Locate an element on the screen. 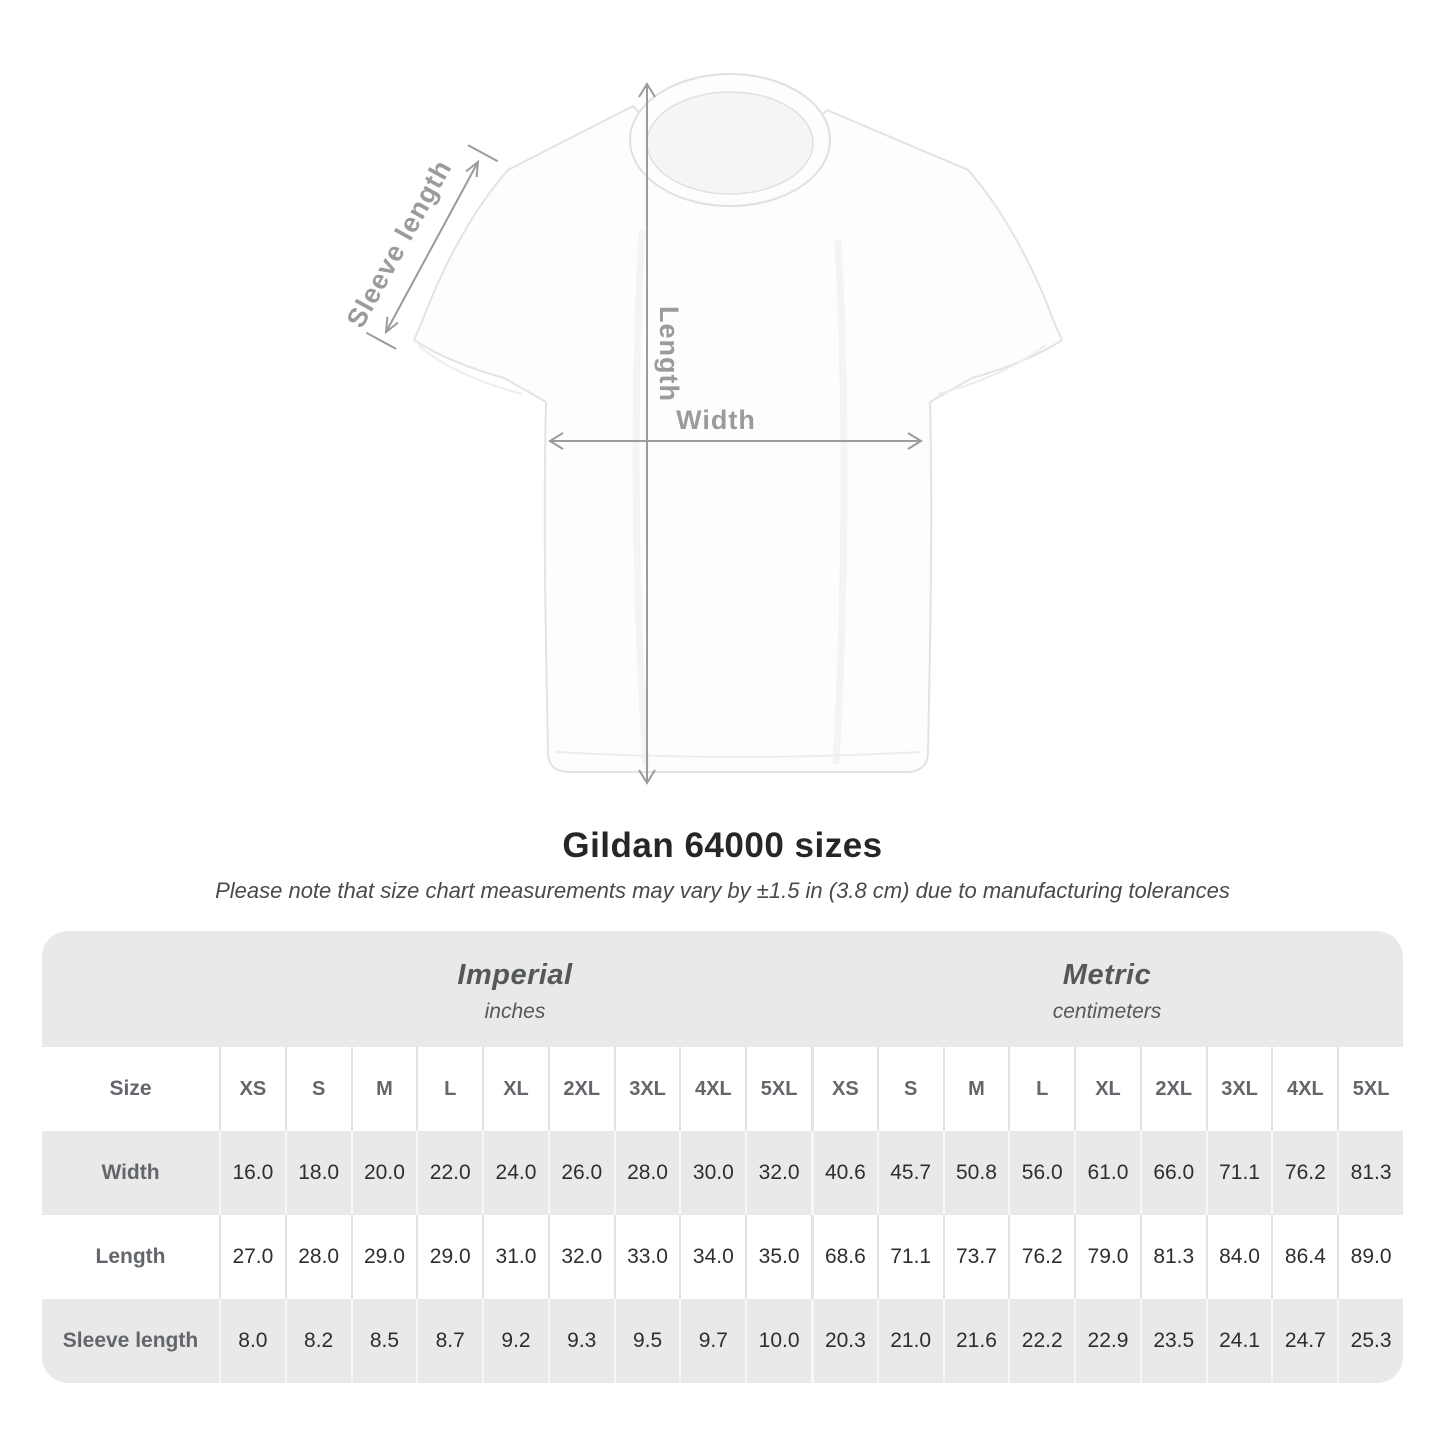 The width and height of the screenshot is (1445, 1445). column-header: 2XL is located at coordinates (580, 1089).